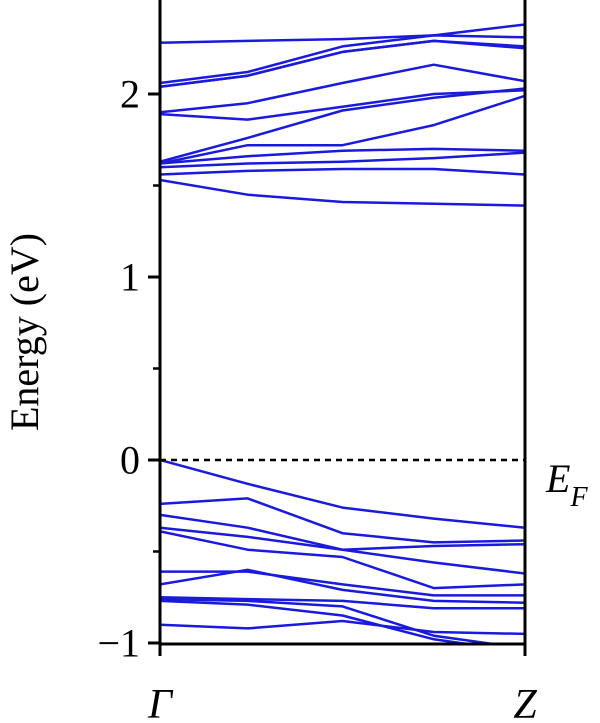 This screenshot has height=723, width=600. I want to click on fermi-level-label-sub: F, so click(578, 497).